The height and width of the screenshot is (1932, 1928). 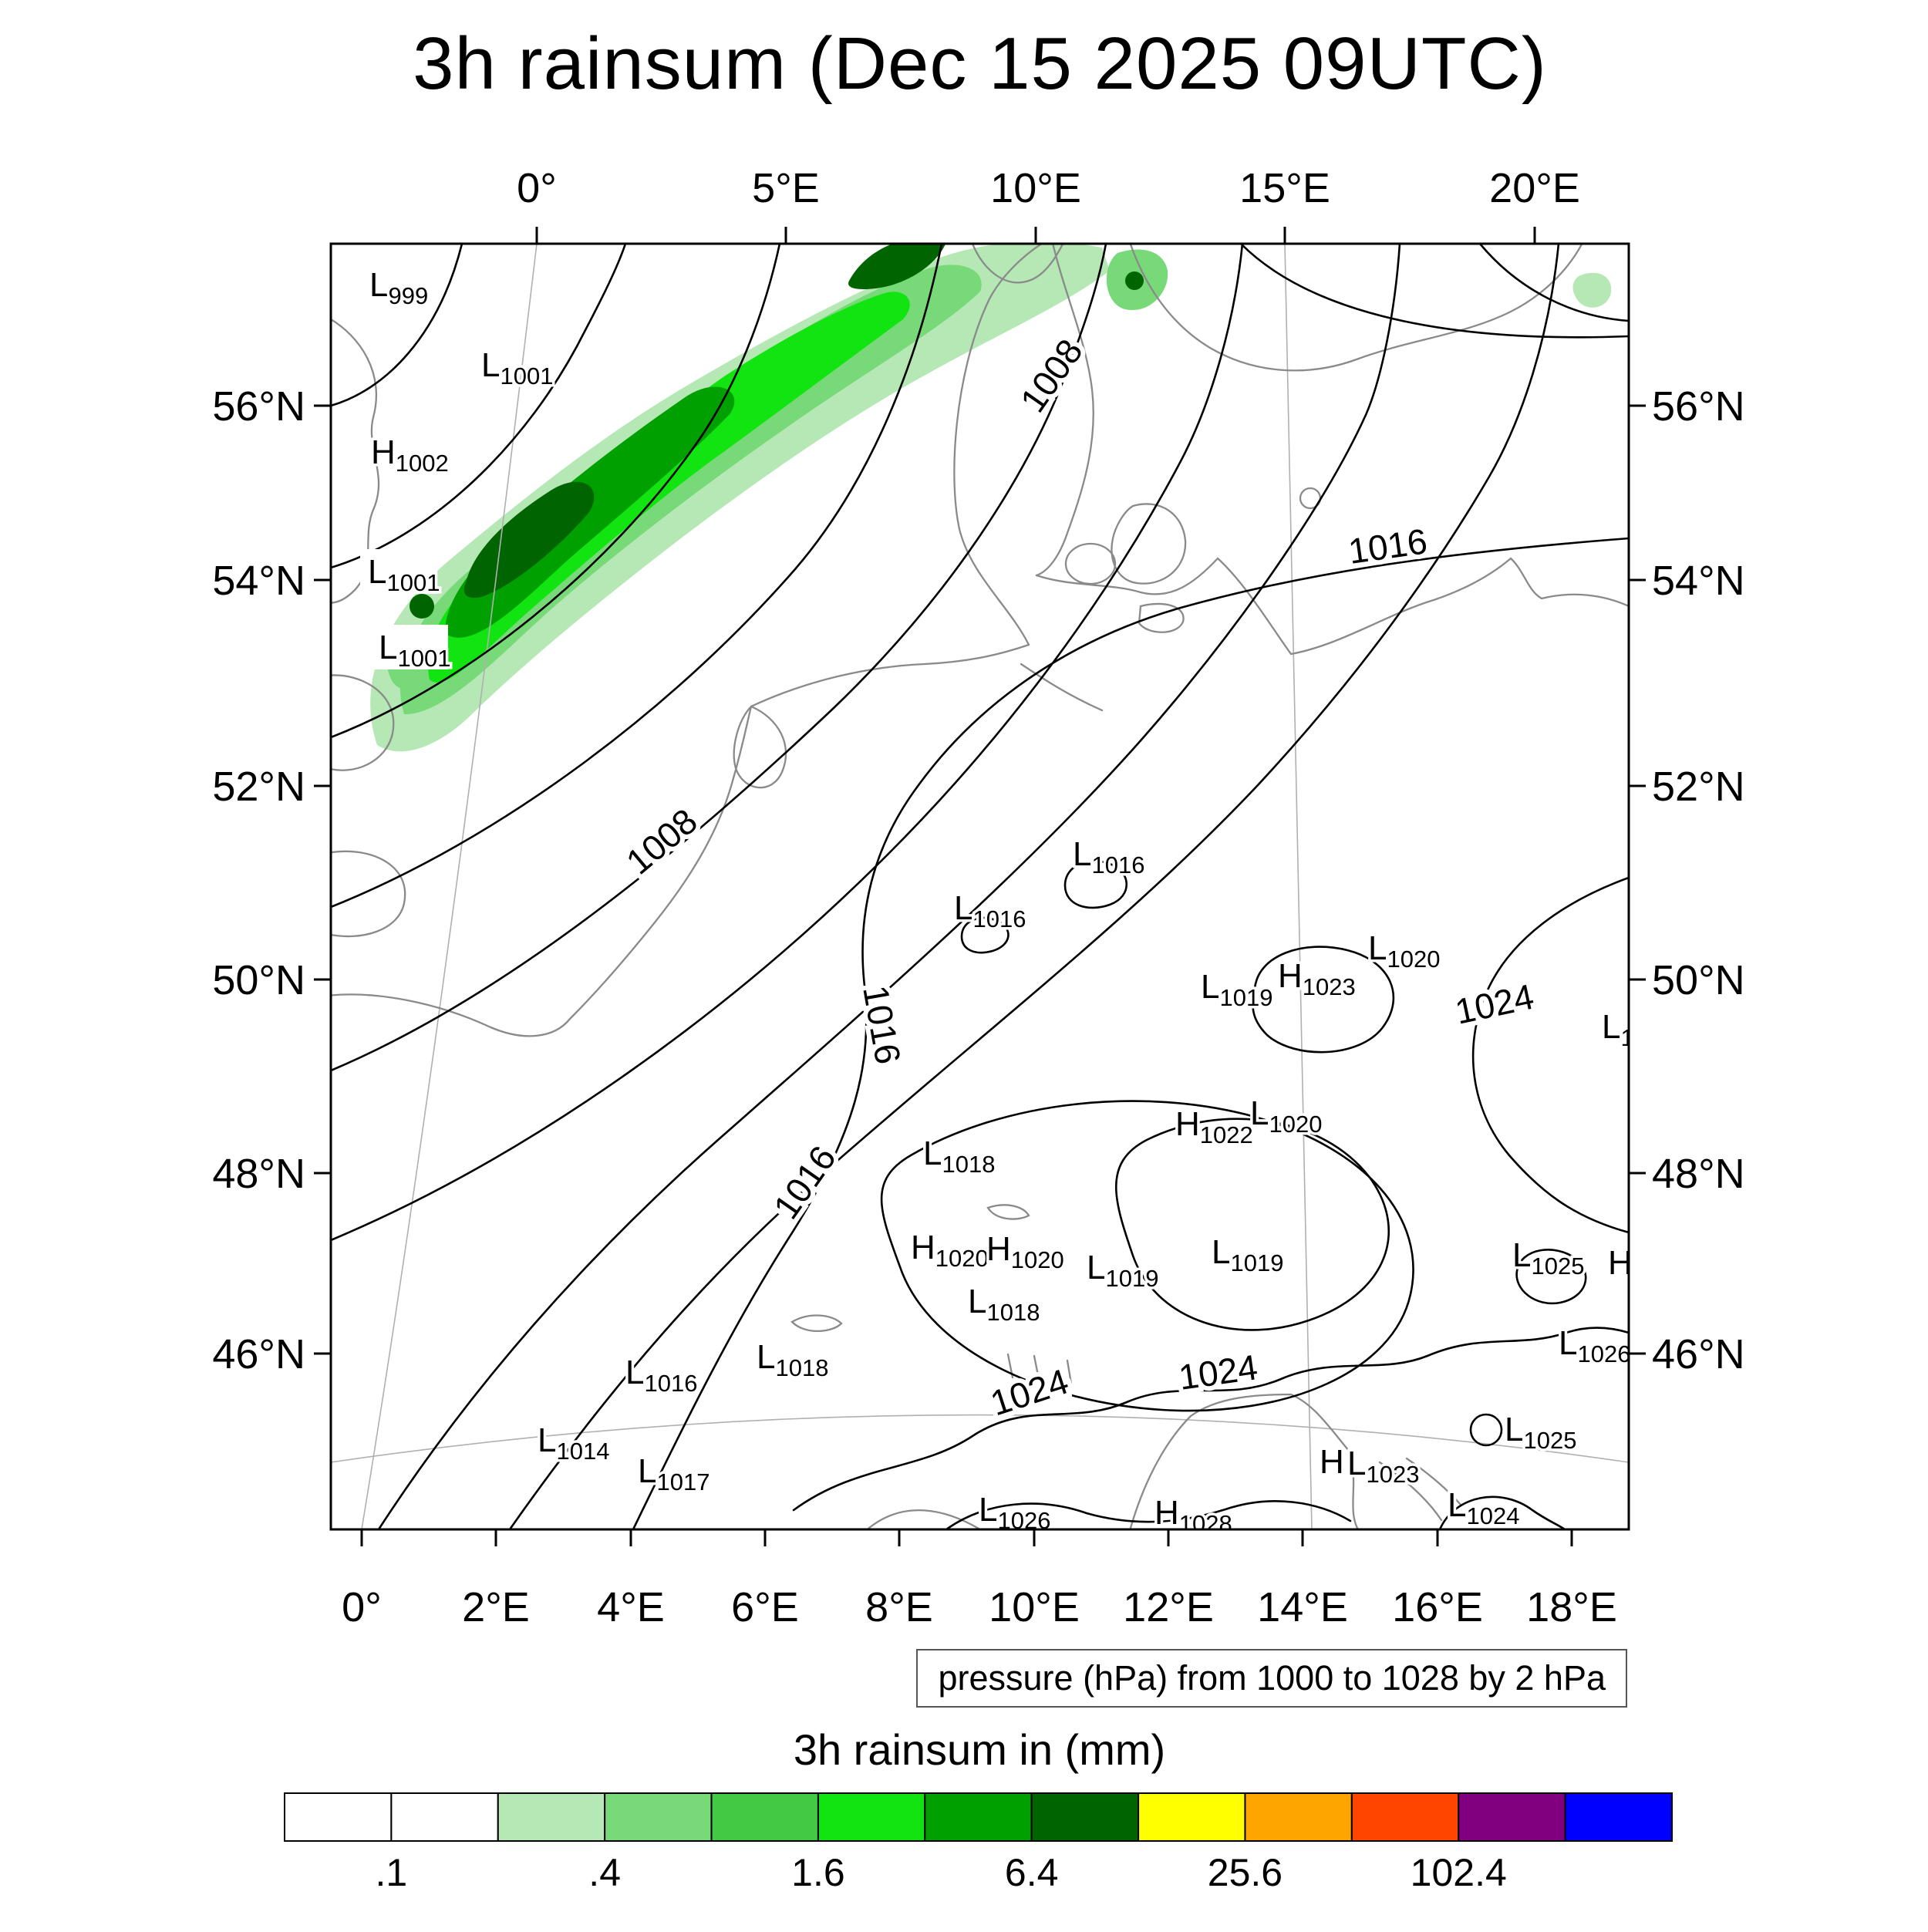 I want to click on colorbar-title: 3h rainsum in (mm), so click(x=979, y=1749).